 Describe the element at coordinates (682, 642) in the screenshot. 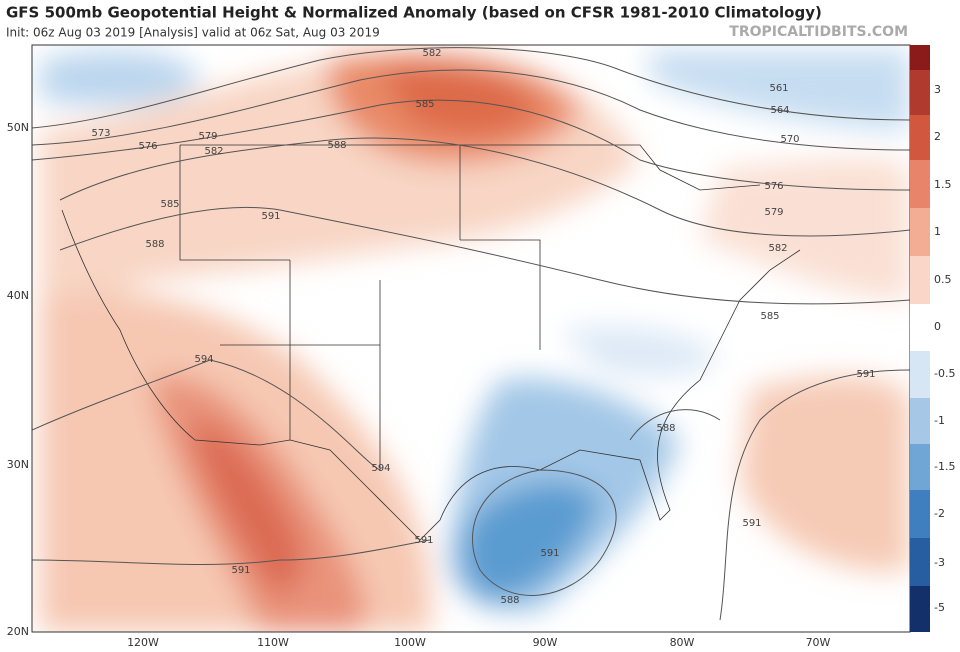

I see `longitude-label: 80W` at that location.